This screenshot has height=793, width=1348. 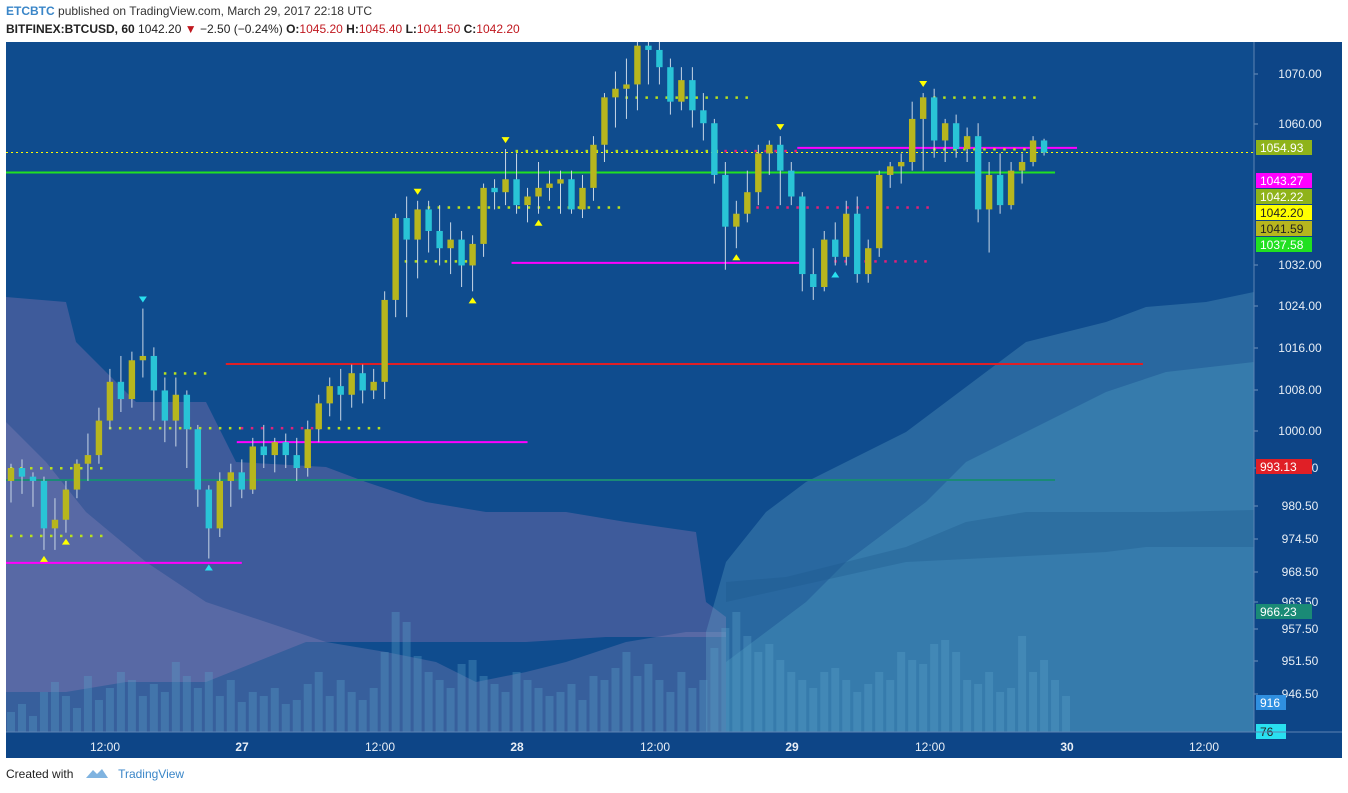 What do you see at coordinates (151, 774) in the screenshot?
I see `tradingview-link: TradingView` at bounding box center [151, 774].